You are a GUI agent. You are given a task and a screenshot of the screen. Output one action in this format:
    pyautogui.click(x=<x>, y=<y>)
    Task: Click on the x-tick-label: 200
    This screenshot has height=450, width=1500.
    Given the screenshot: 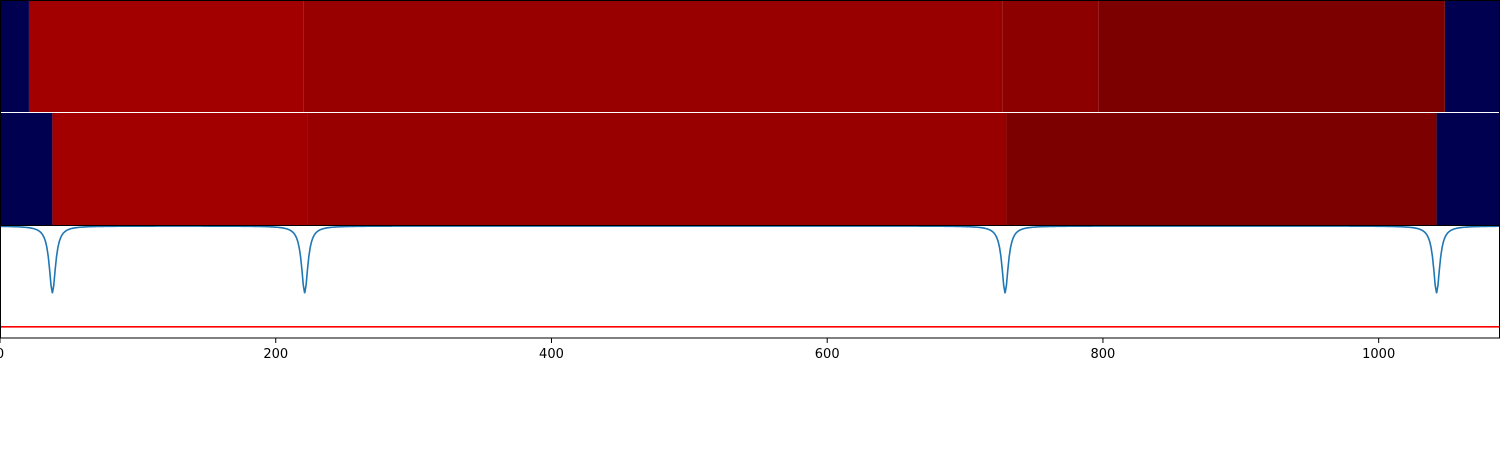 What is the action you would take?
    pyautogui.click(x=275, y=354)
    